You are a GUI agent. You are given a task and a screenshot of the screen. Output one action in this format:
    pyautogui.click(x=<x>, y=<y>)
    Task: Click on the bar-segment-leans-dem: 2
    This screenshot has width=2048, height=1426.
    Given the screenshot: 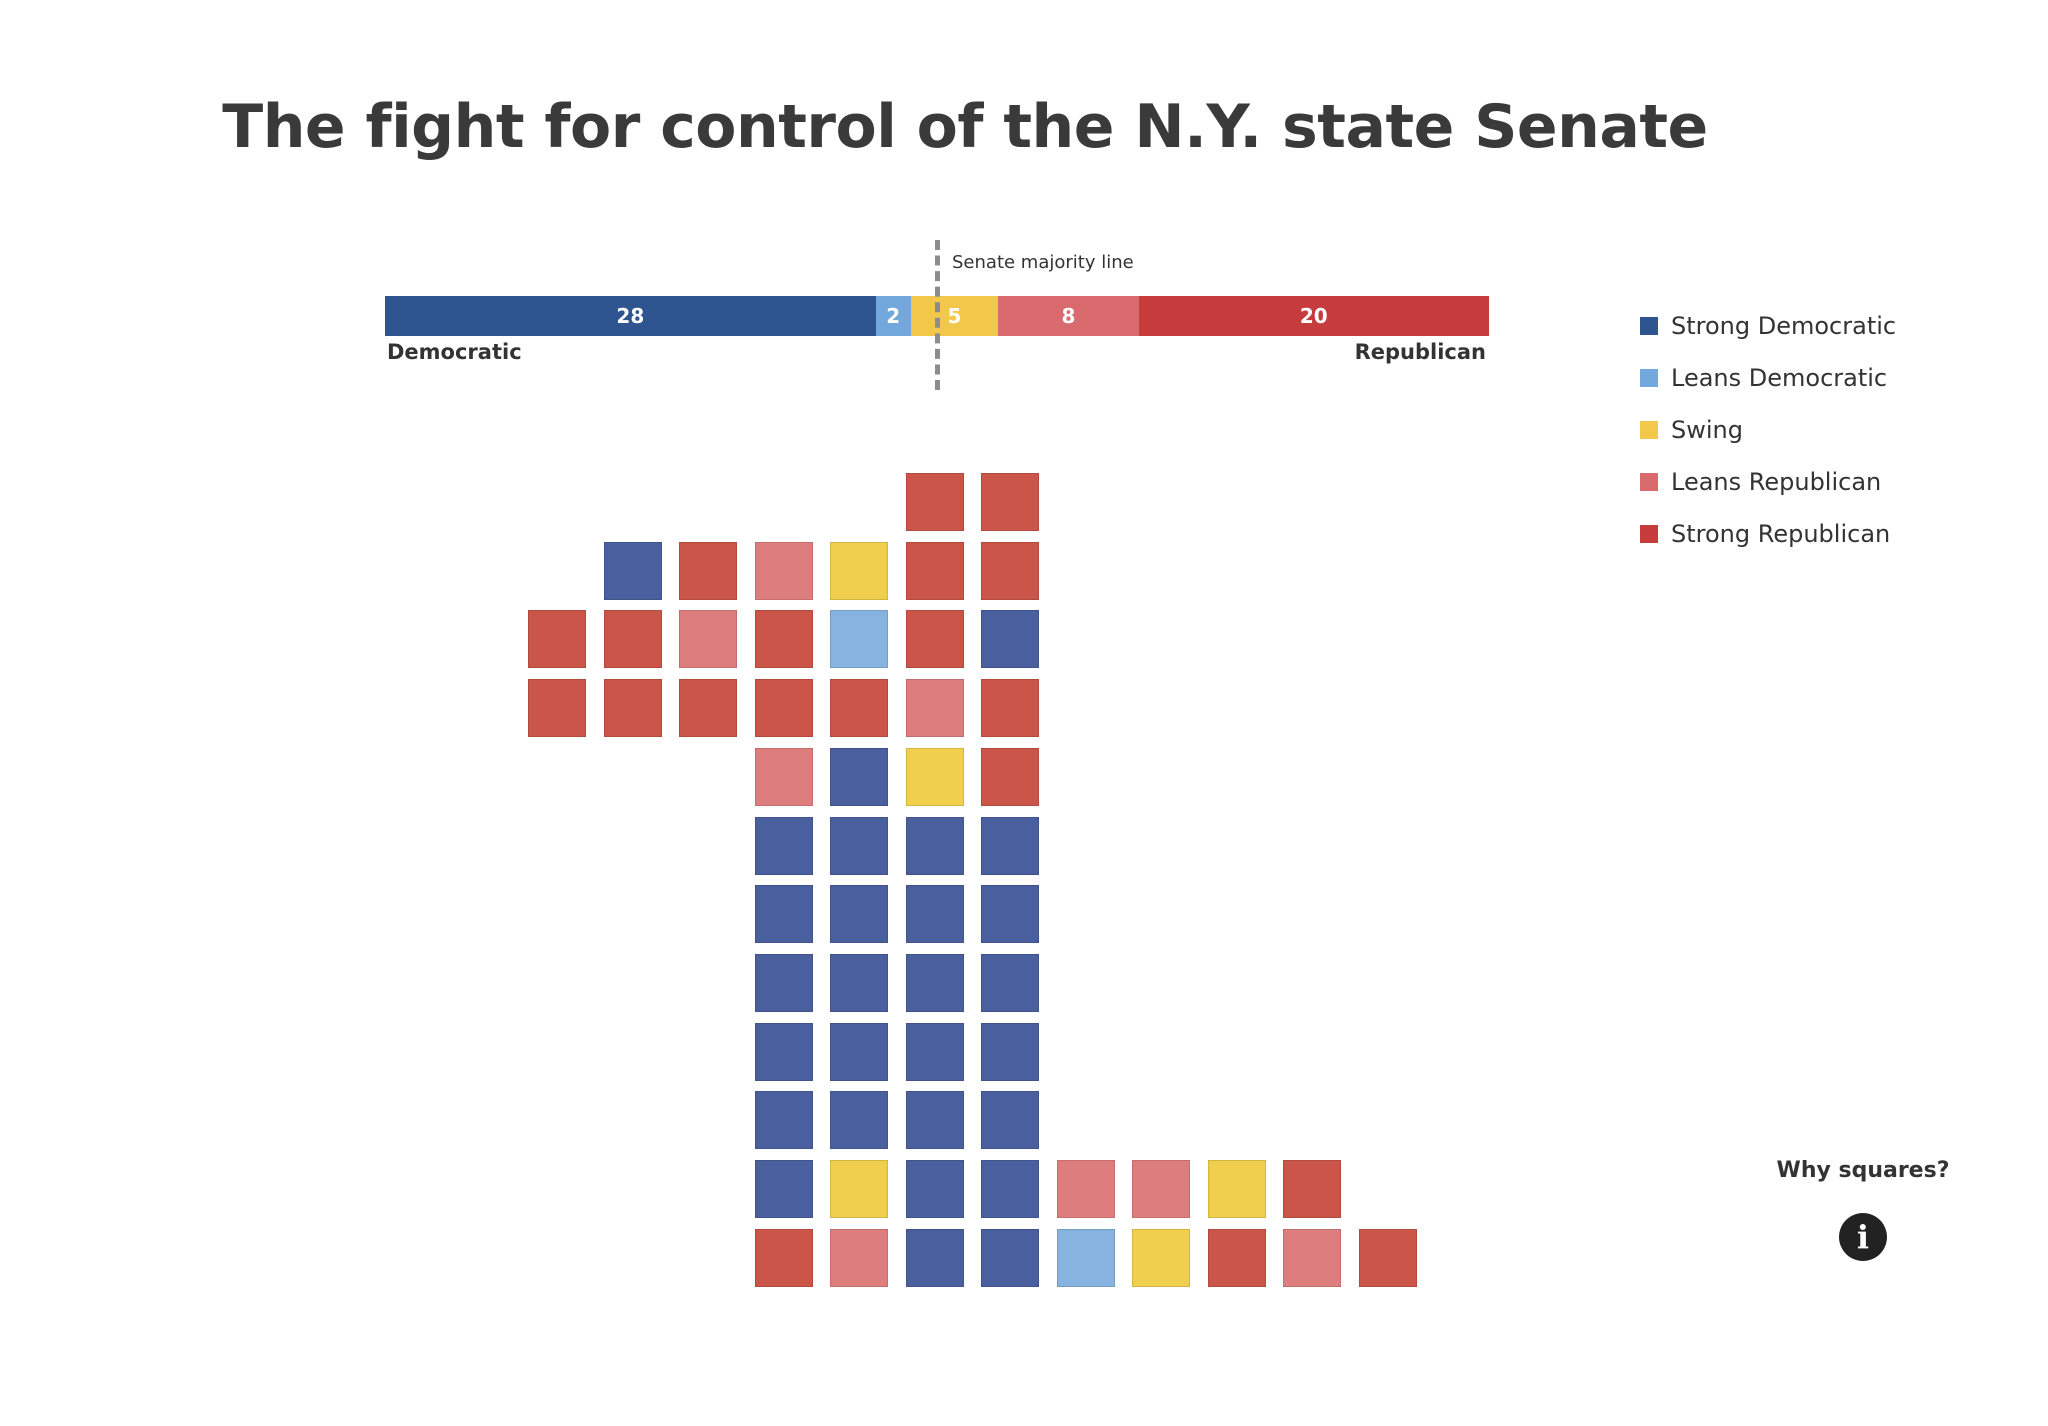 What is the action you would take?
    pyautogui.click(x=893, y=316)
    